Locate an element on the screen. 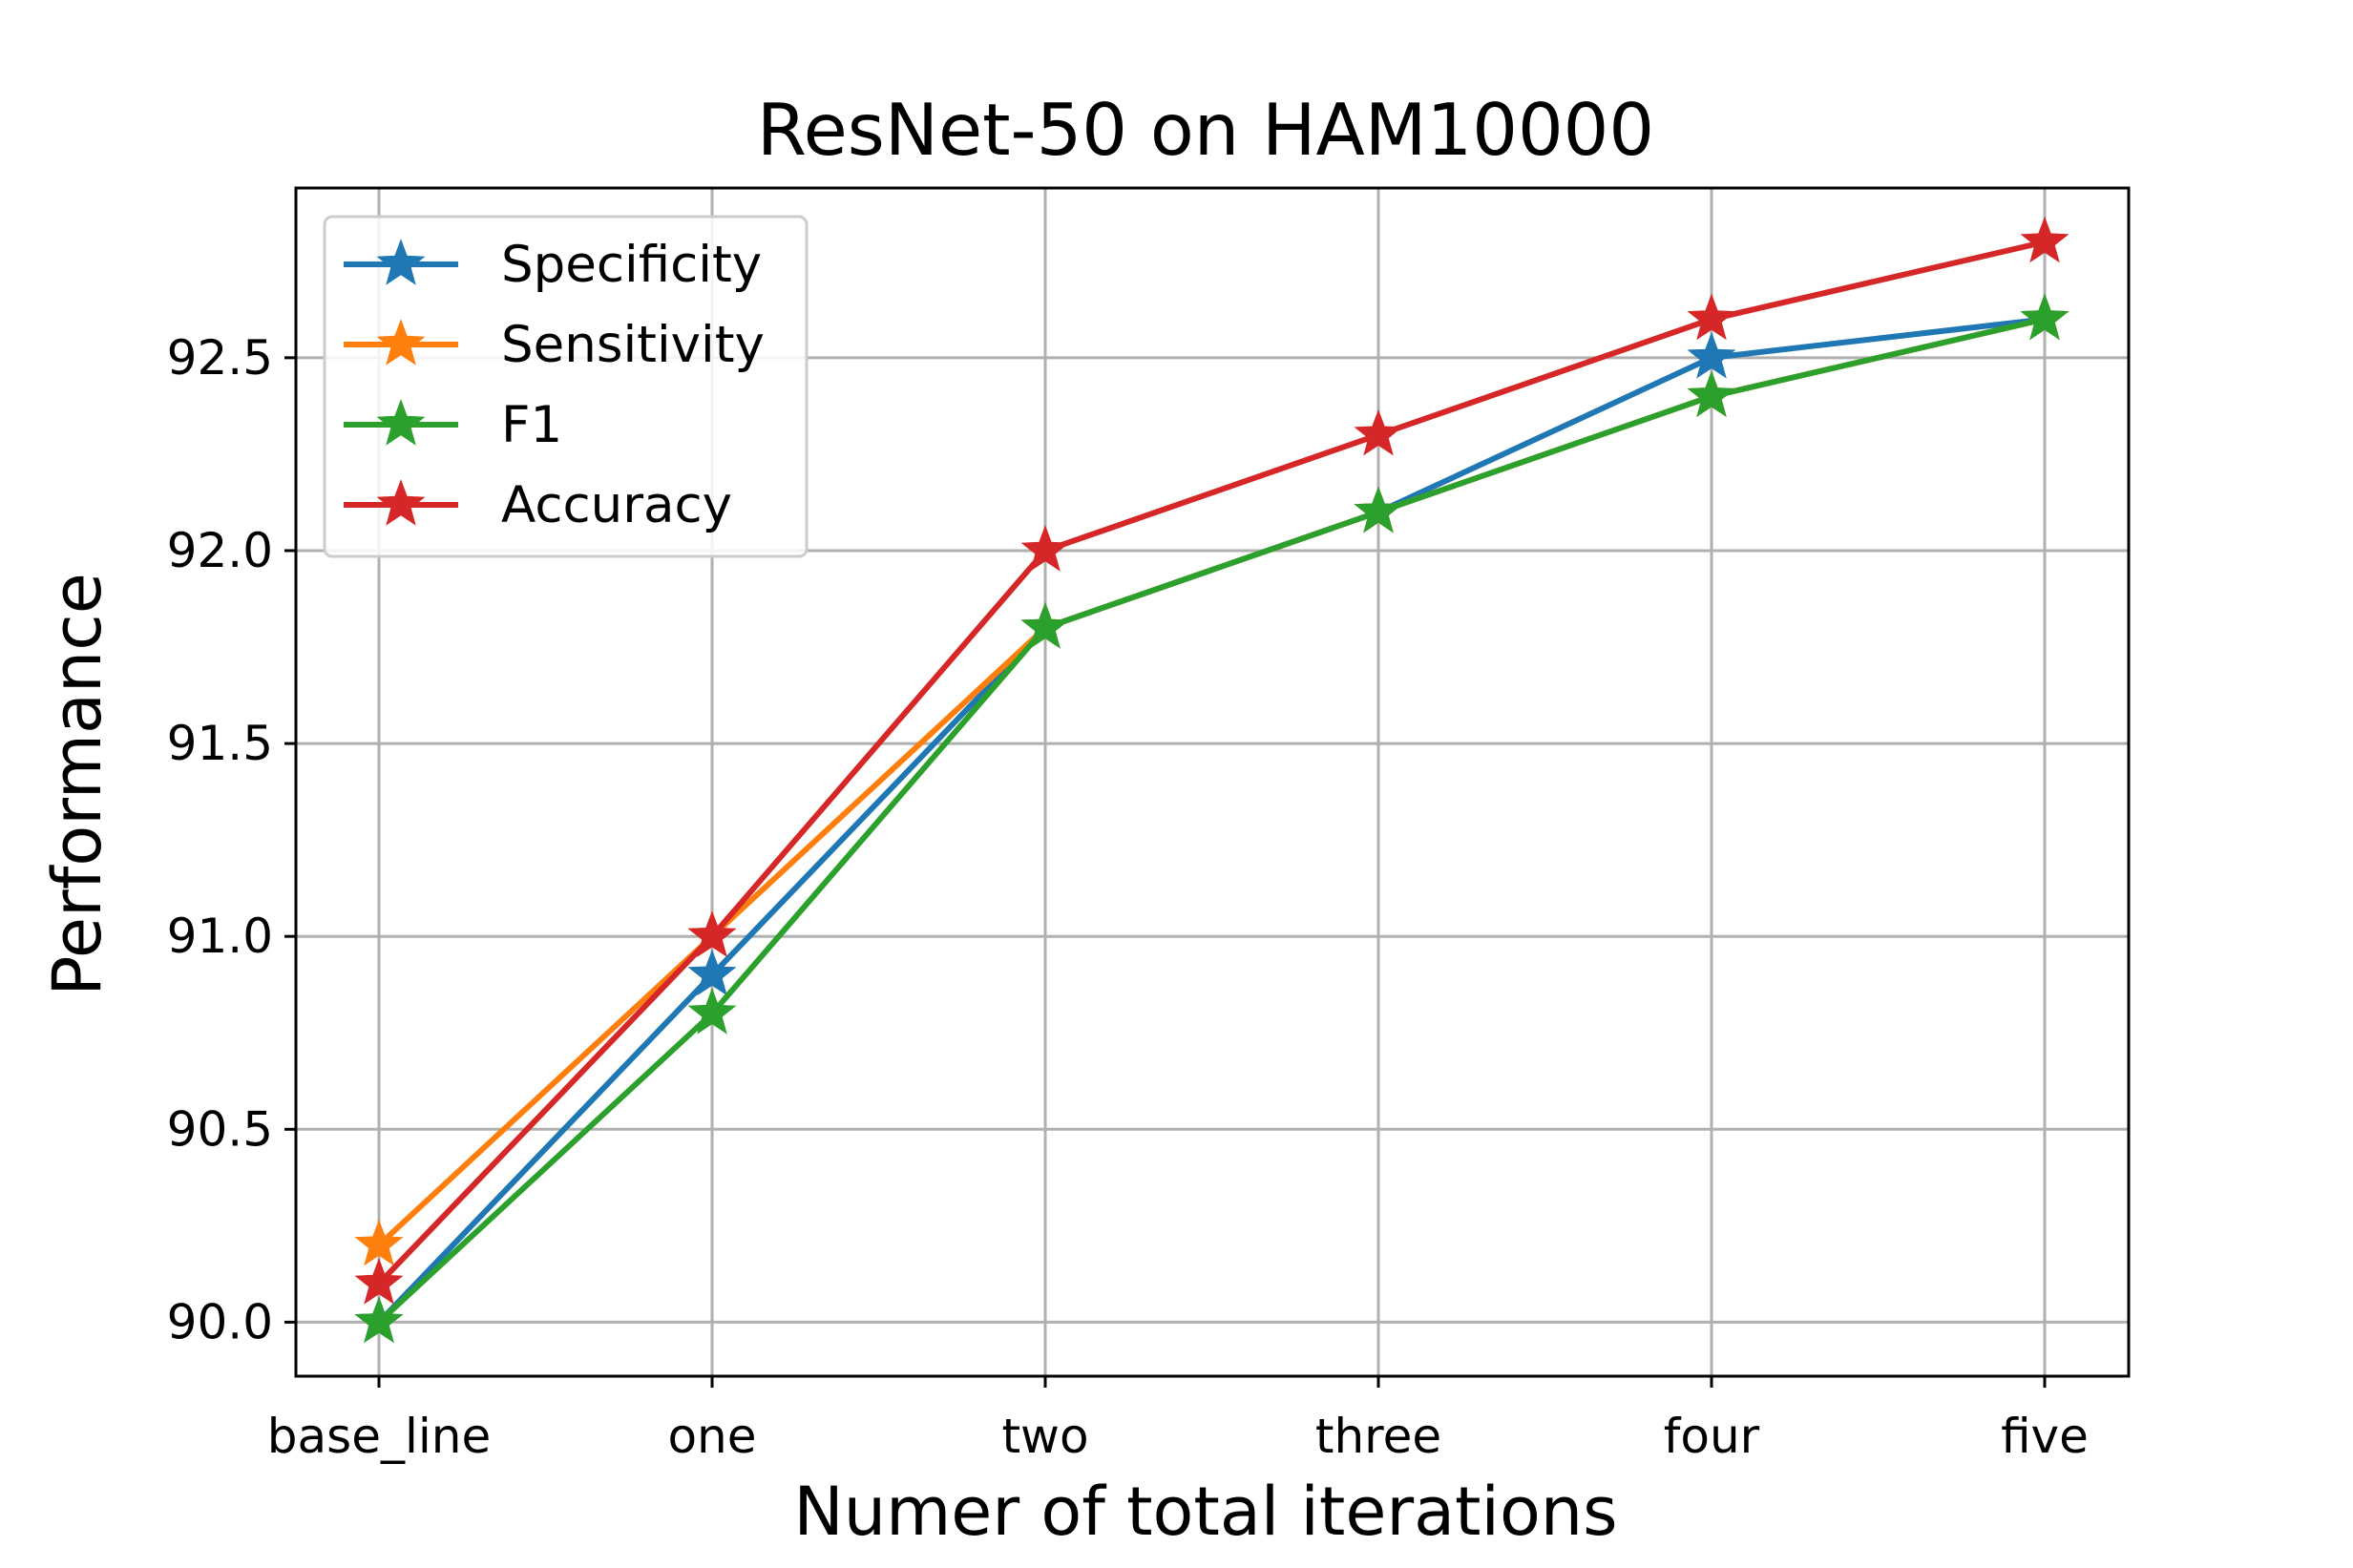 The image size is (2353, 1568). legend-label: Accuracy is located at coordinates (617, 505).